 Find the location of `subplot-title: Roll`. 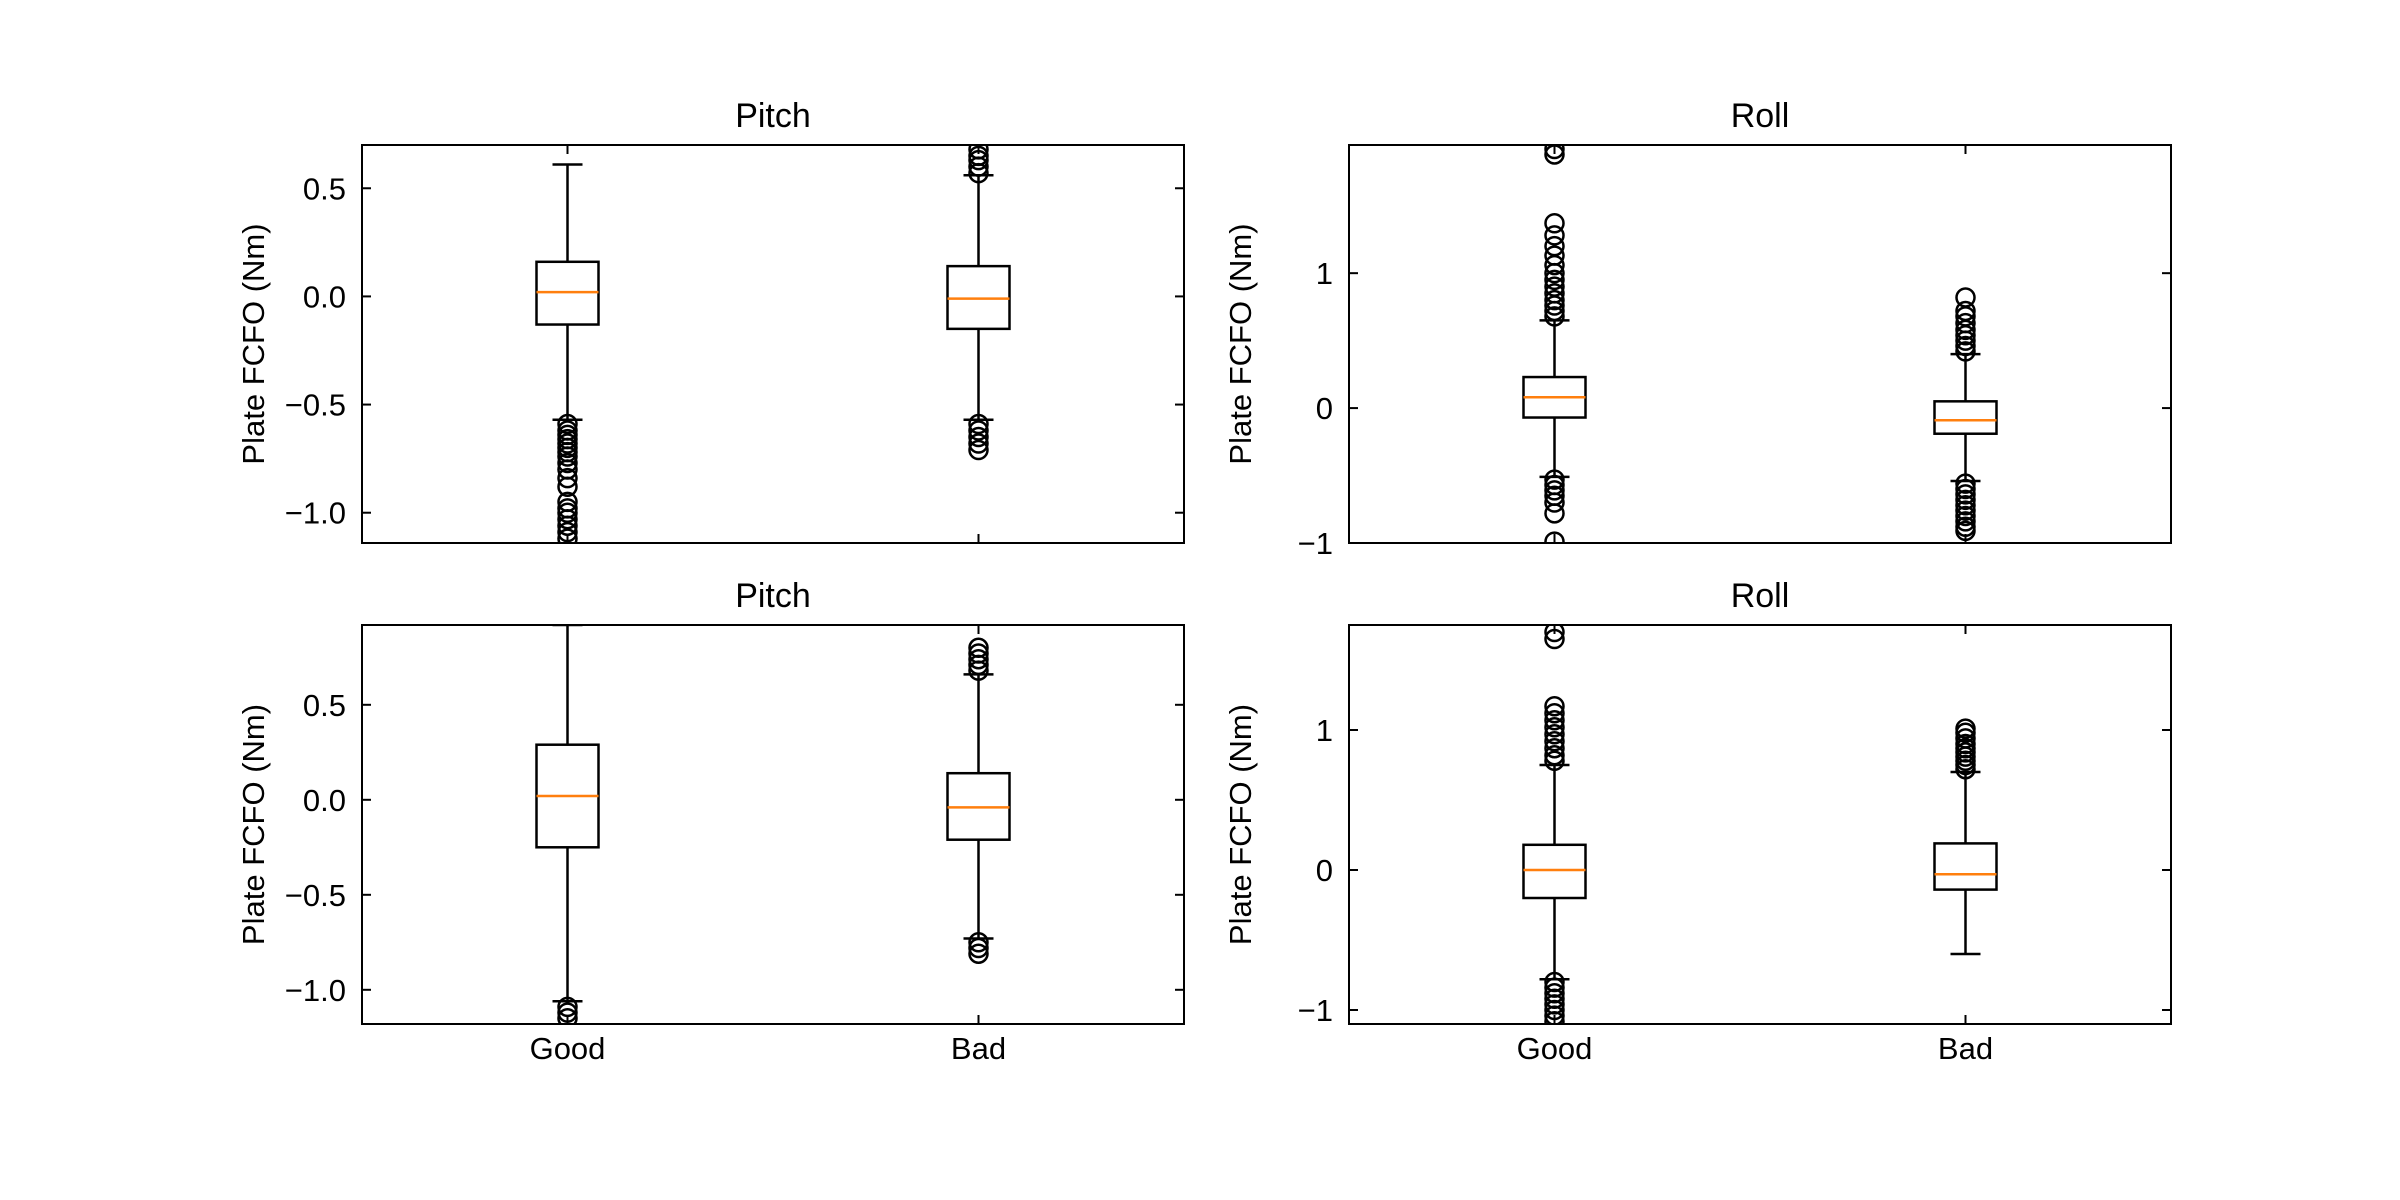

subplot-title: Roll is located at coordinates (1760, 596).